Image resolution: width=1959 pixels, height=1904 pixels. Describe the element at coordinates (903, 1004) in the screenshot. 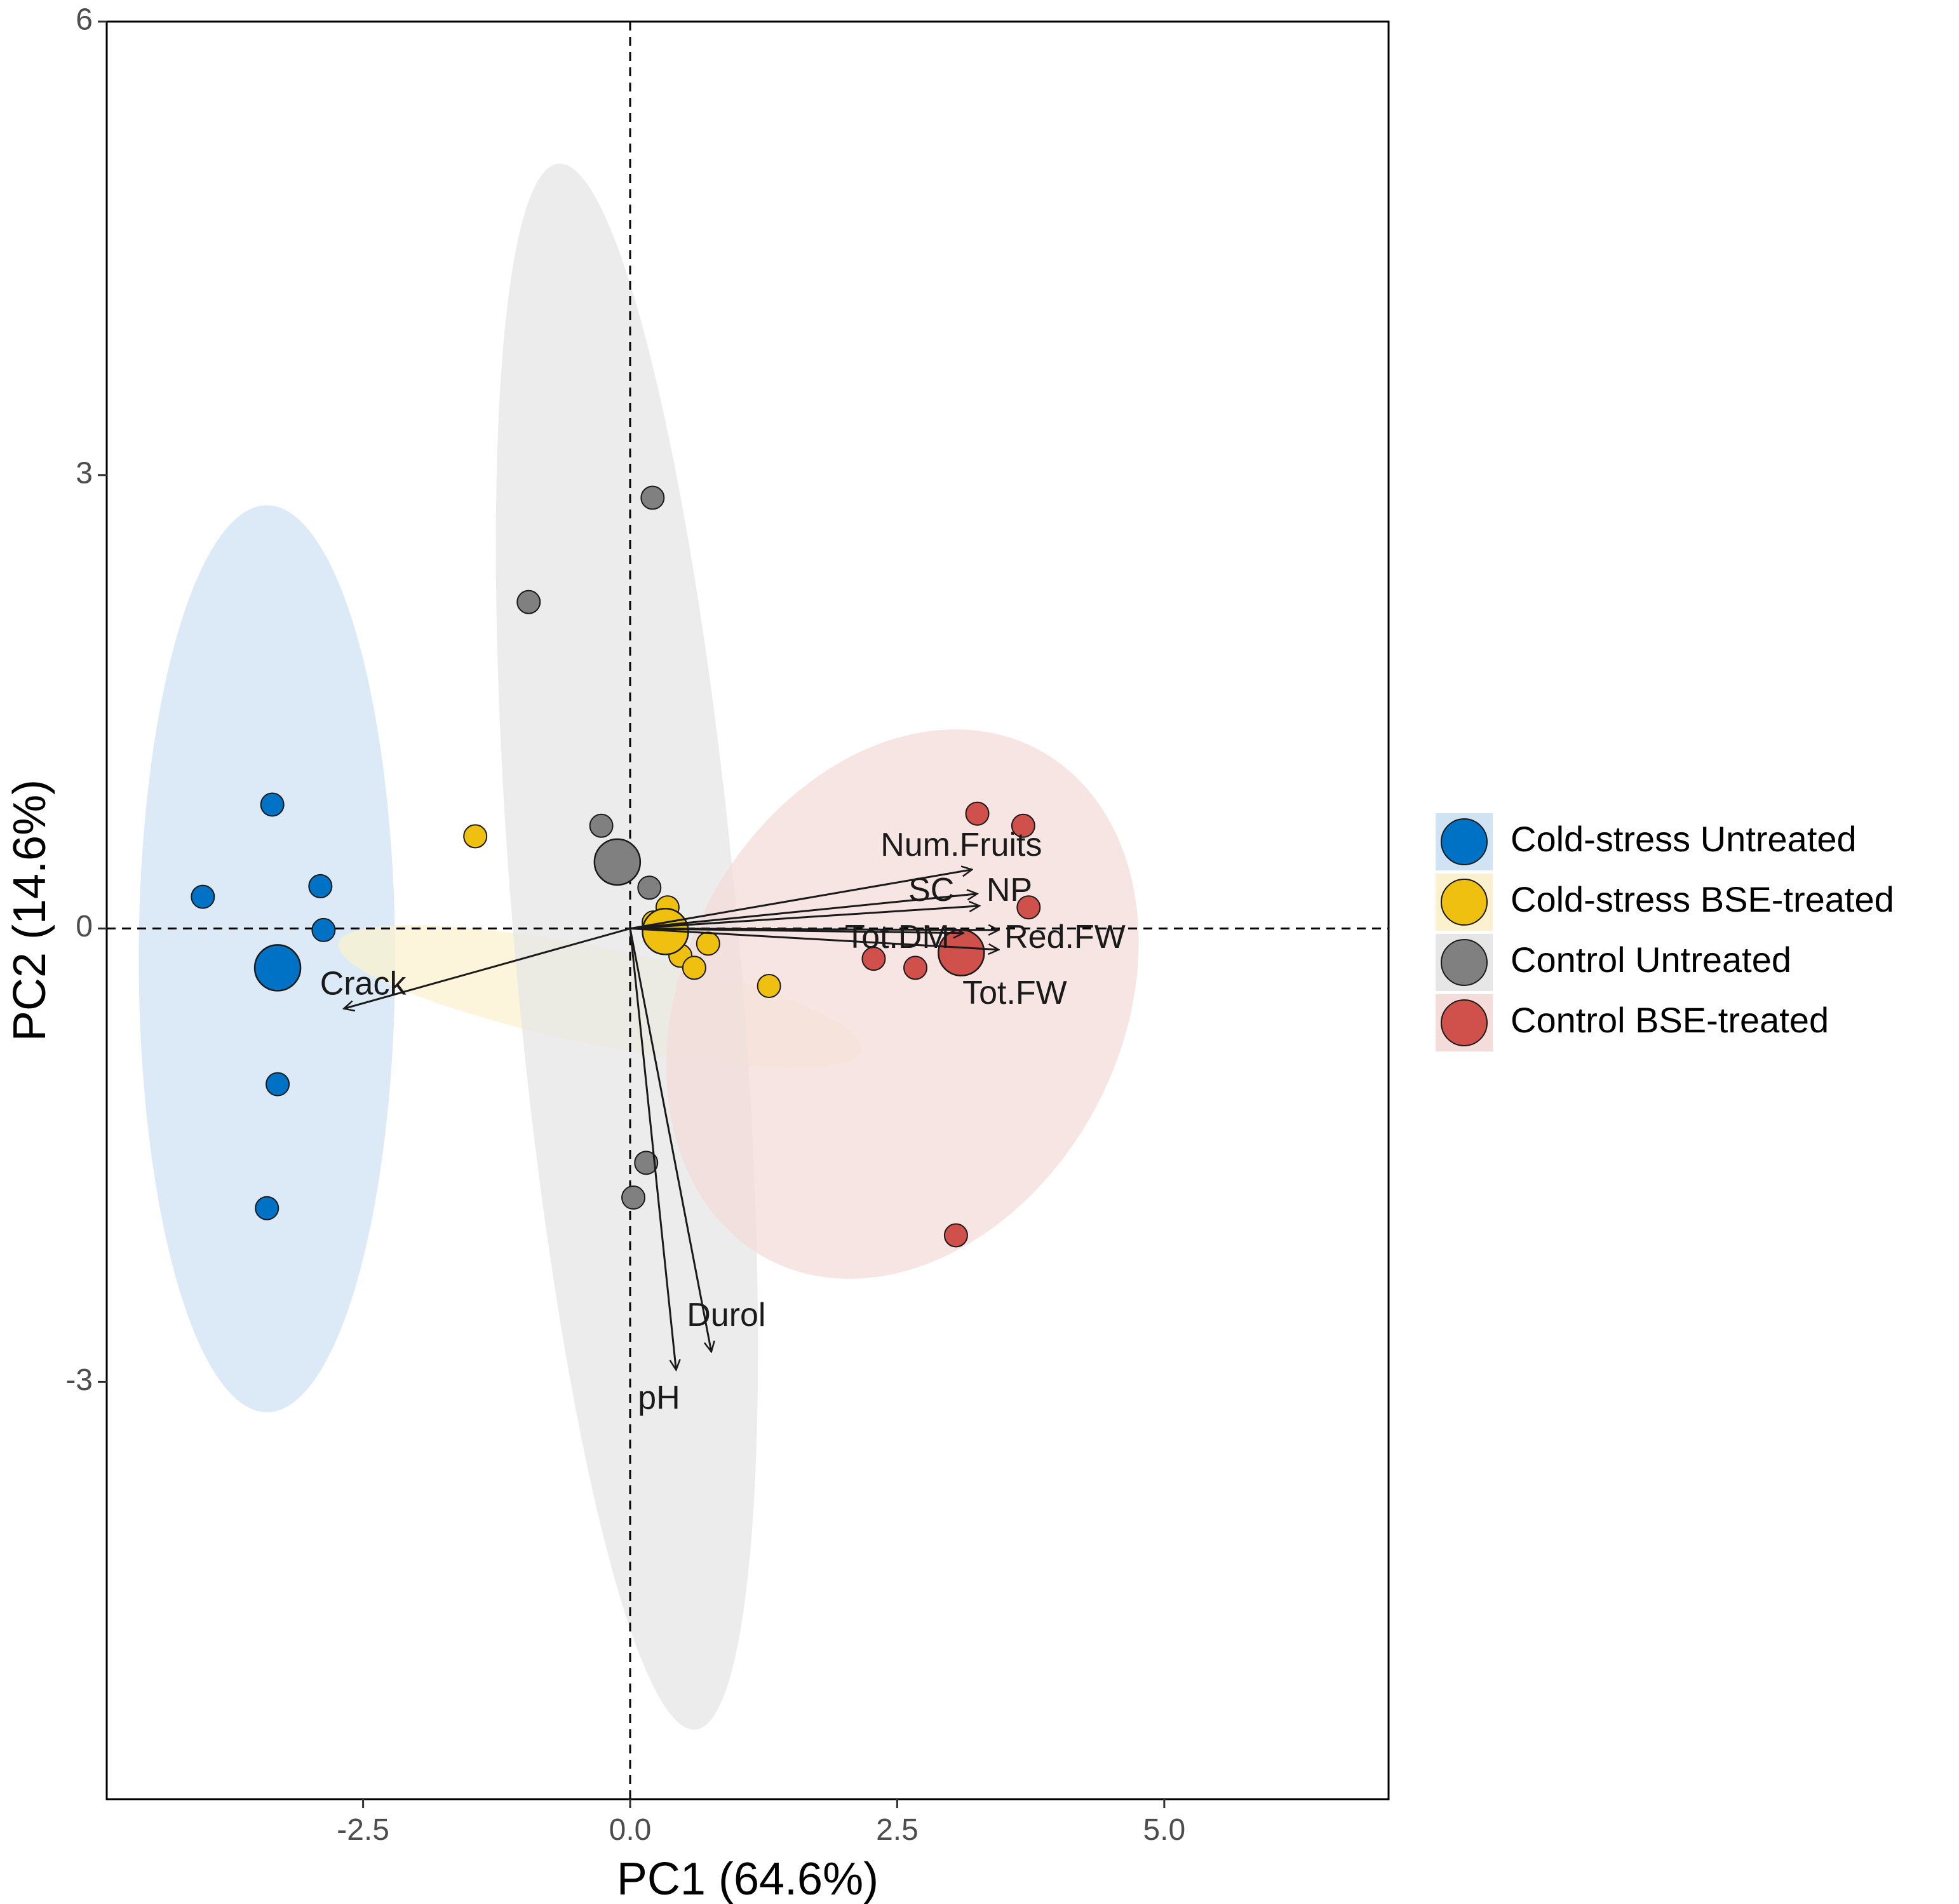

I see `ellipse-control-bse-treated` at that location.